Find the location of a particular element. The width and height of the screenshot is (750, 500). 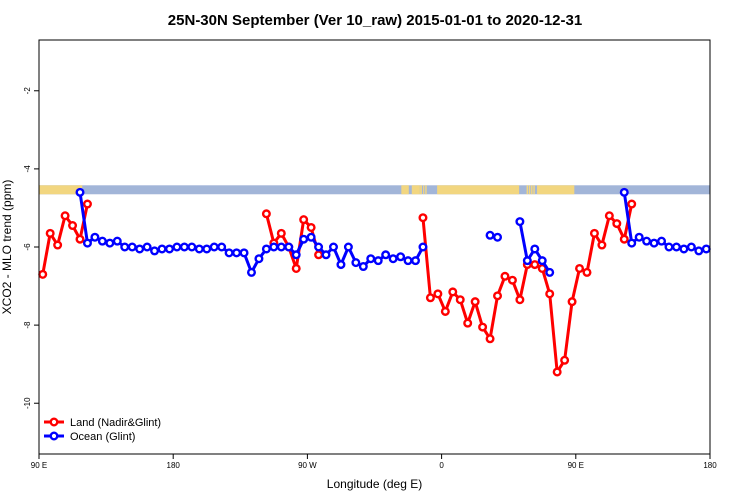

surface-strip is located at coordinates (374, 190).